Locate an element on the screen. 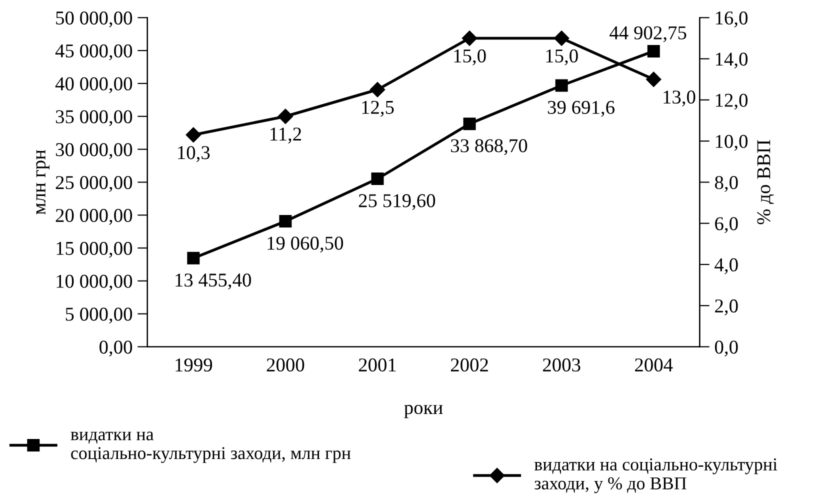  y-axis-title: млн грн is located at coordinates (43, 182).